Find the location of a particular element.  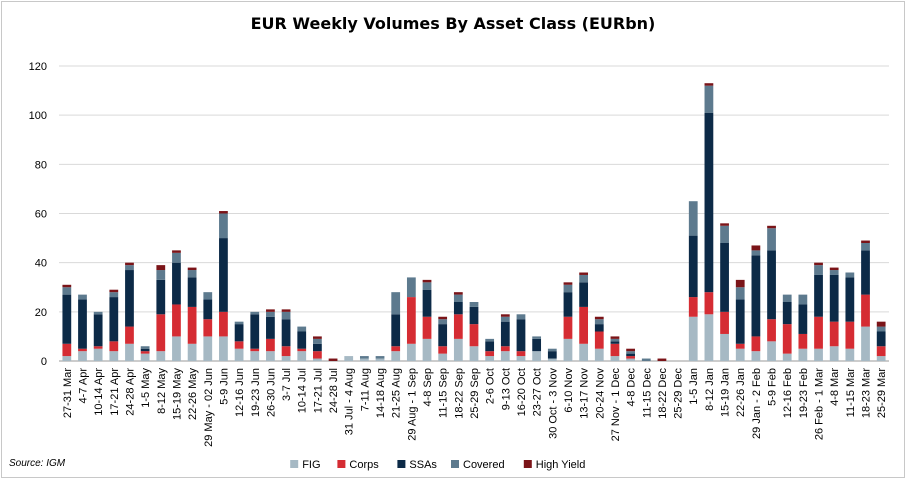

legend-label: FIG is located at coordinates (311, 465).